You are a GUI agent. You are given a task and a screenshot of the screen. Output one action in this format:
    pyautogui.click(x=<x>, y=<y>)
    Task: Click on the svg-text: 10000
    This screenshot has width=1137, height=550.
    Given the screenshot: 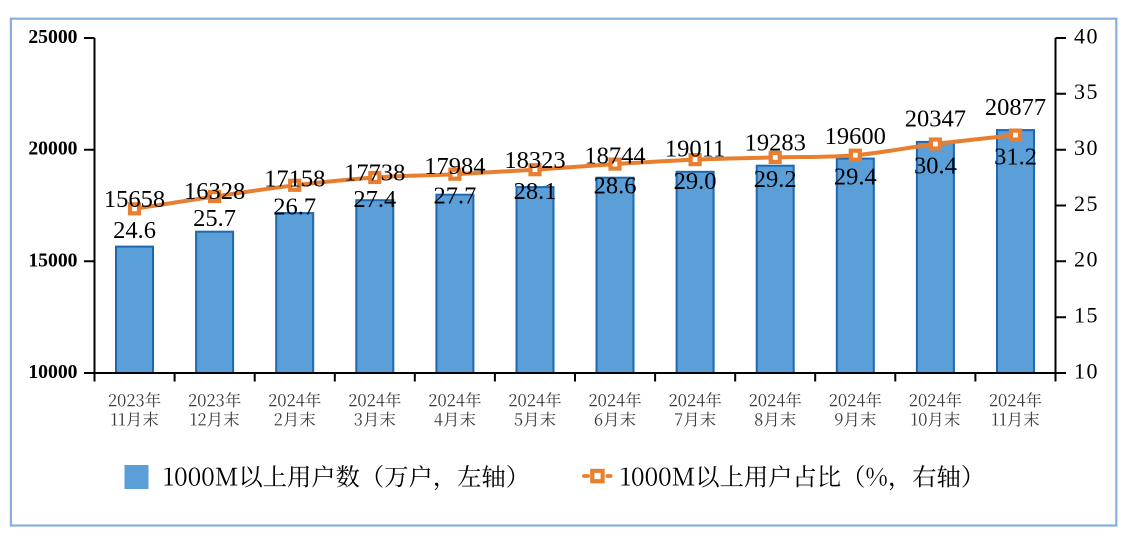 What is the action you would take?
    pyautogui.click(x=52, y=372)
    